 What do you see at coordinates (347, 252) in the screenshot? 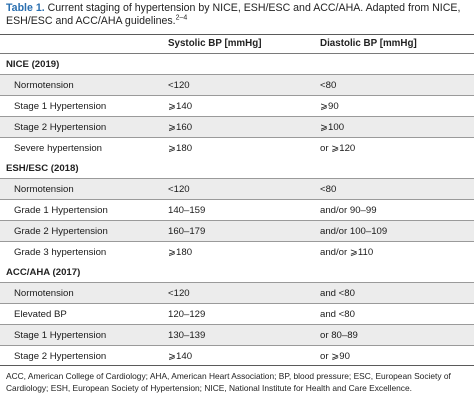
I see `row-diastolic: and/or ⩾110` at bounding box center [347, 252].